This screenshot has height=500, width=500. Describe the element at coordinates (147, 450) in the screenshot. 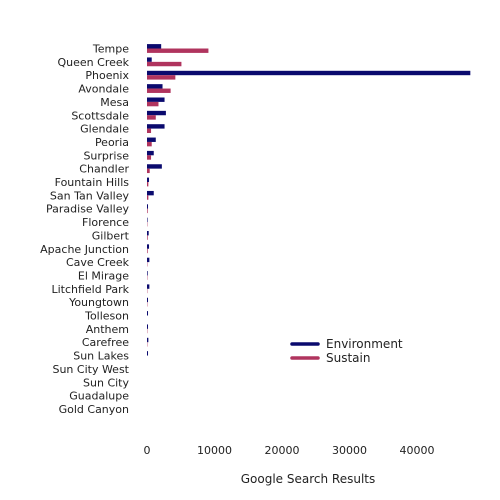

I see `x-tick-label: 0` at that location.